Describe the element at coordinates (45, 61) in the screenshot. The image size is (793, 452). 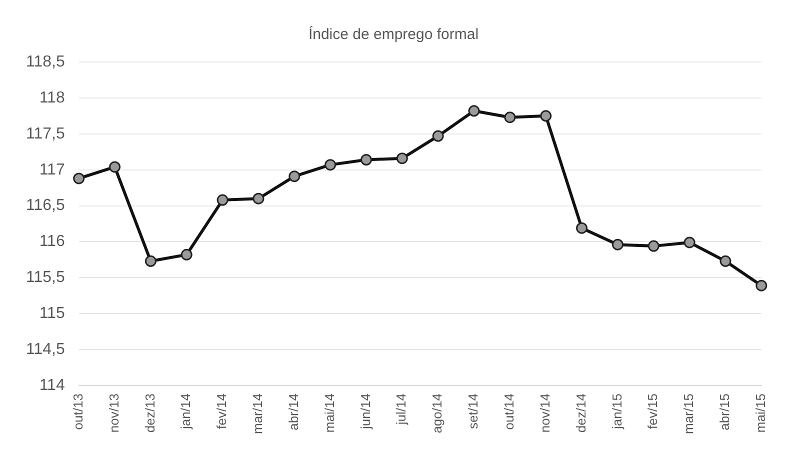
I see `y-tick-label: 118,5` at that location.